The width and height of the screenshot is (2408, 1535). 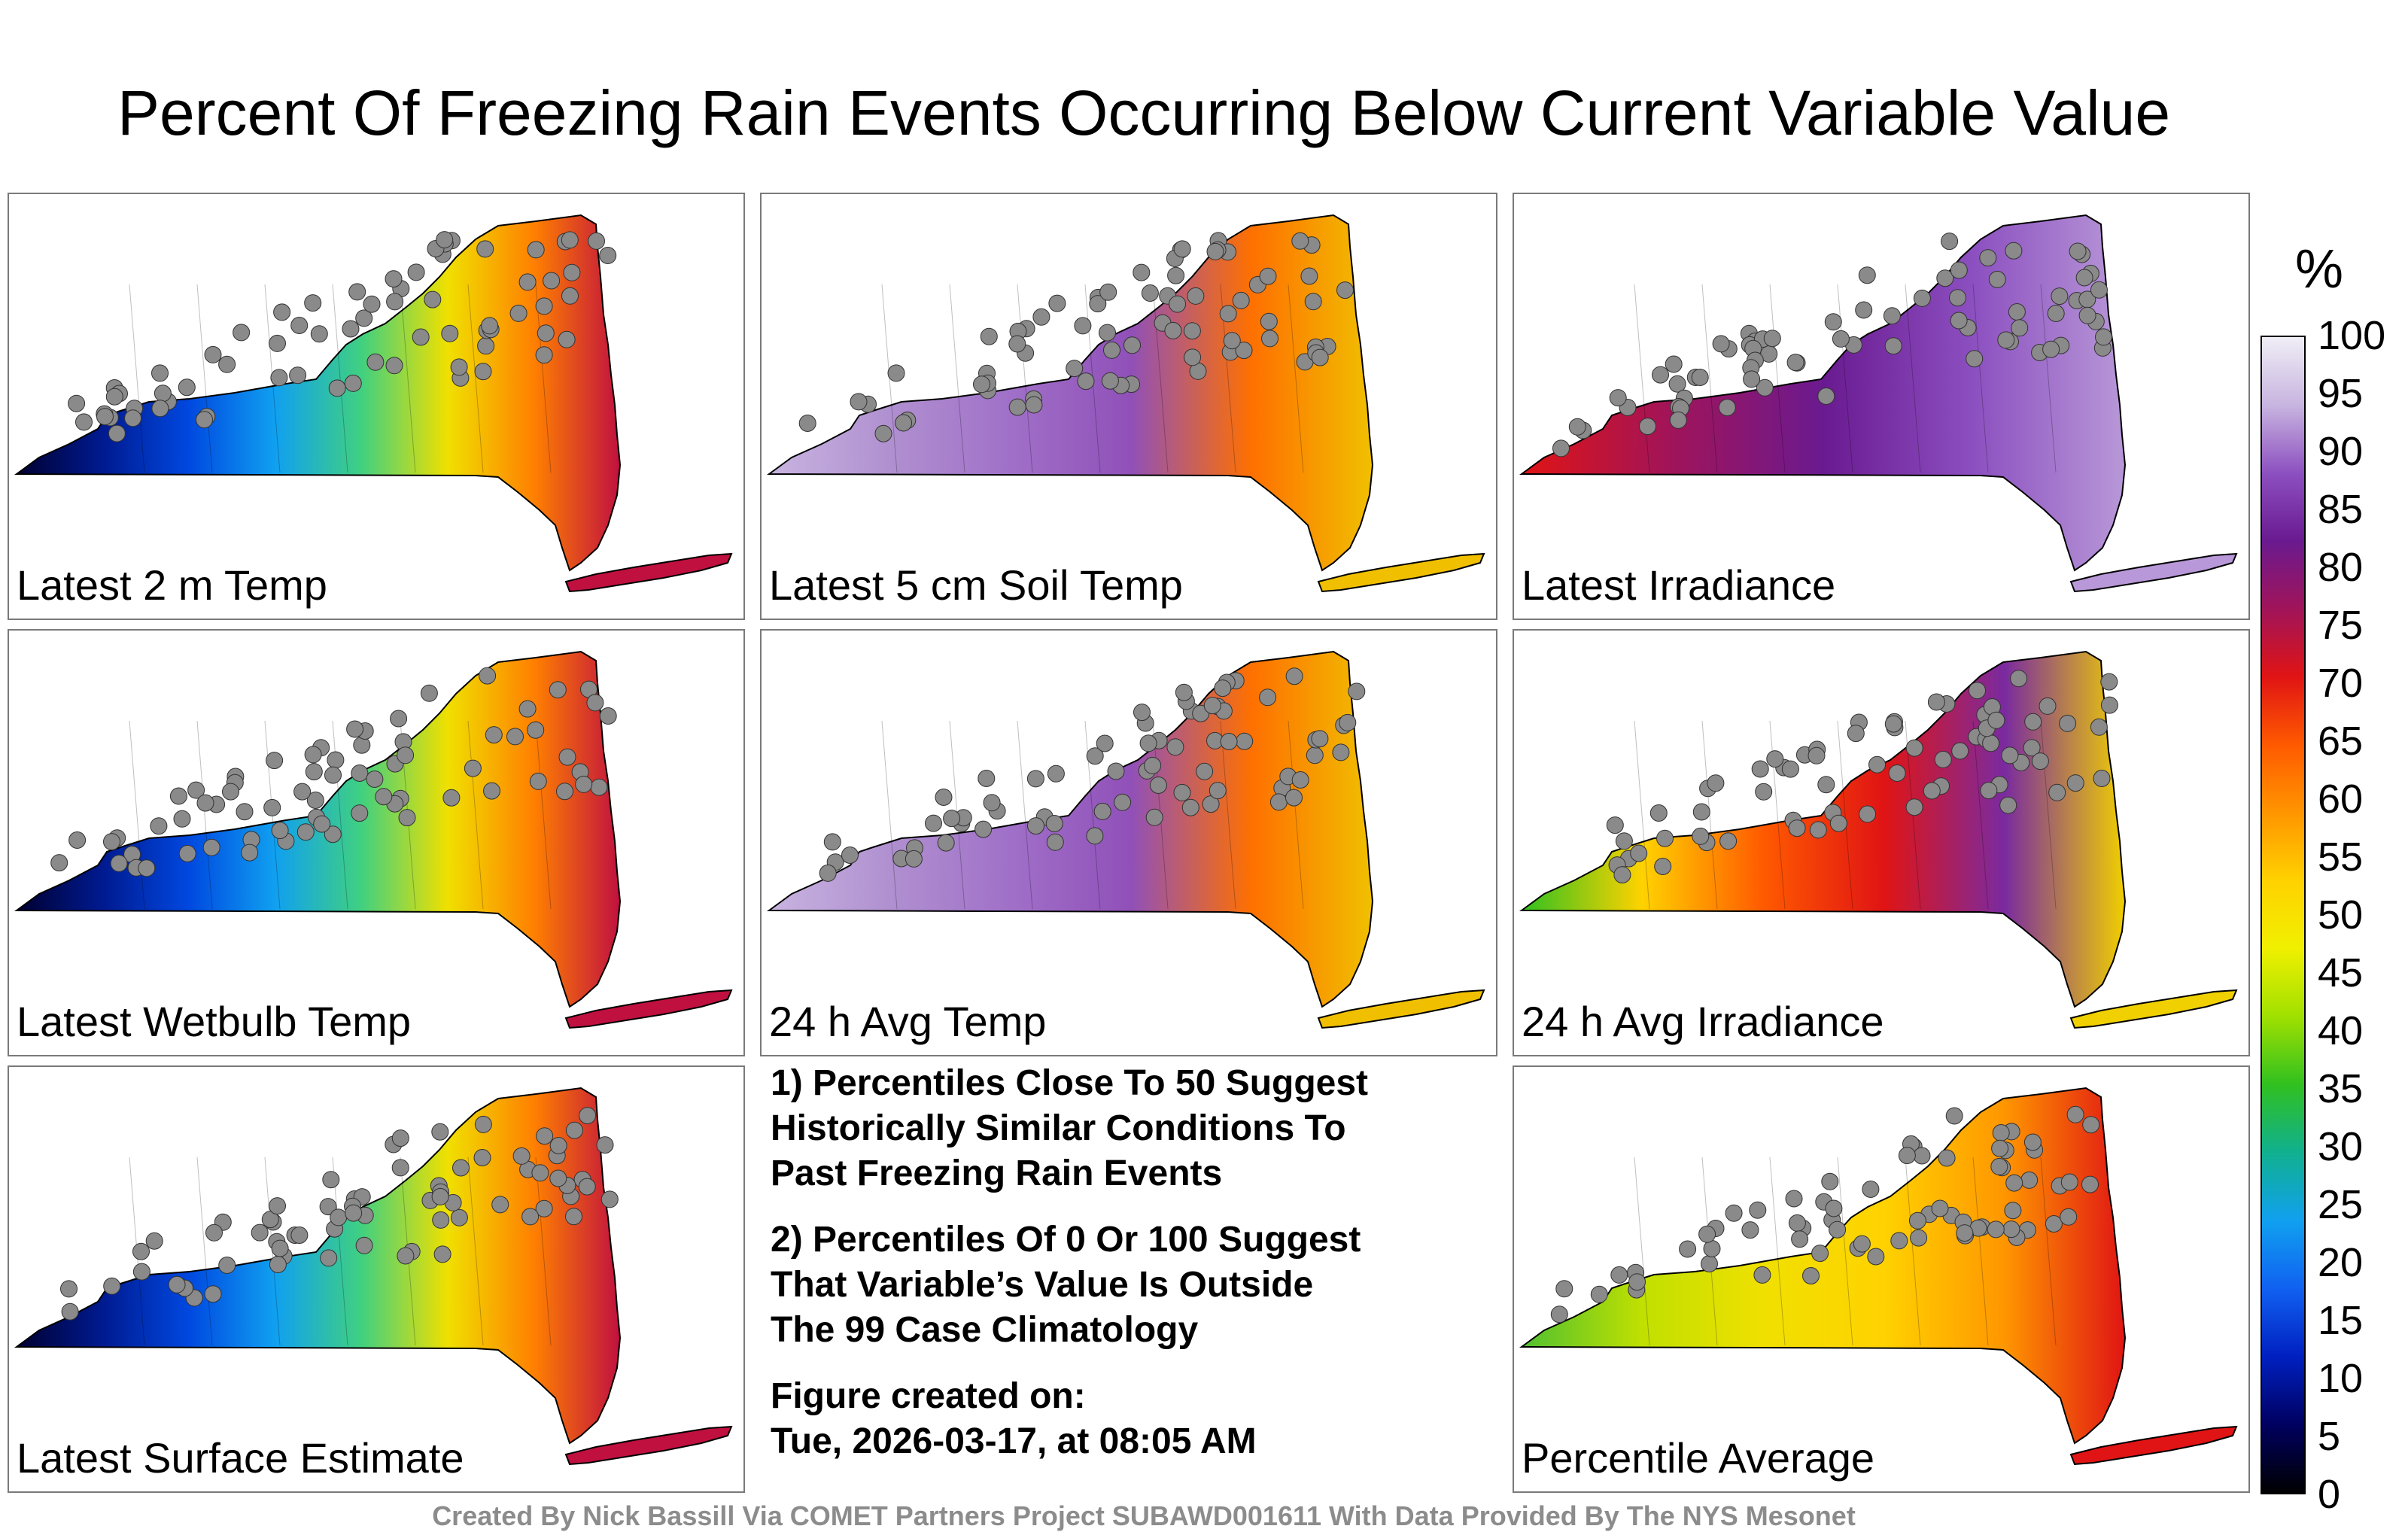 What do you see at coordinates (2341, 1088) in the screenshot?
I see `colorbar-tick-label: 35` at bounding box center [2341, 1088].